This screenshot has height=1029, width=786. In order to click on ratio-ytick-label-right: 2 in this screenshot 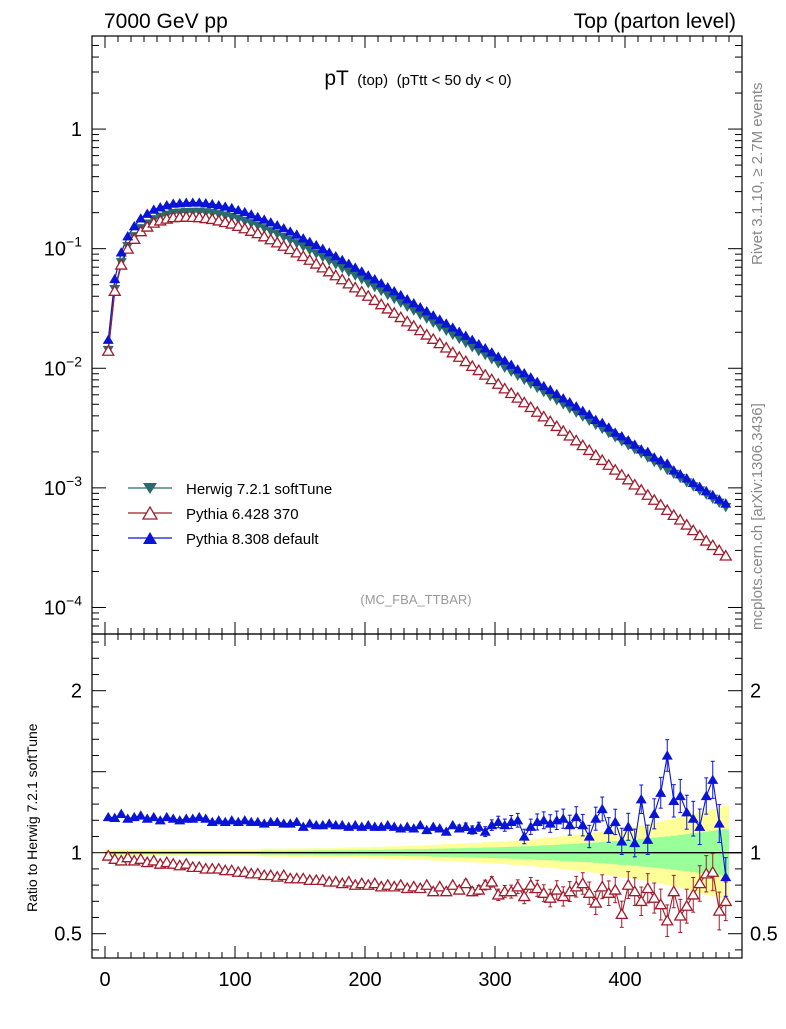, I will do `click(755, 692)`.